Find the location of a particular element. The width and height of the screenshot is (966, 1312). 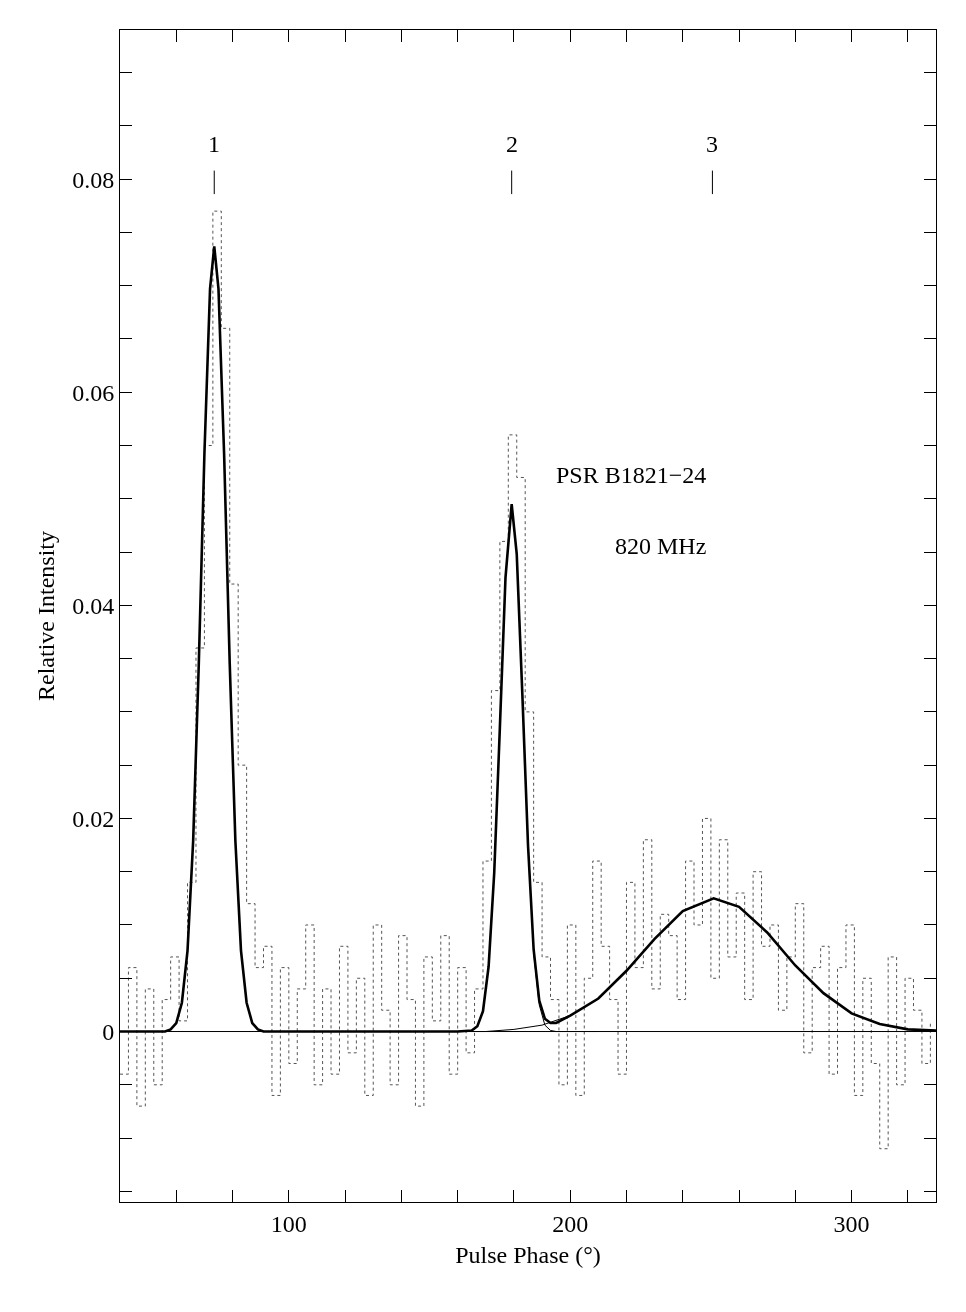

y-tick-label: 0 is located at coordinates (108, 1031).